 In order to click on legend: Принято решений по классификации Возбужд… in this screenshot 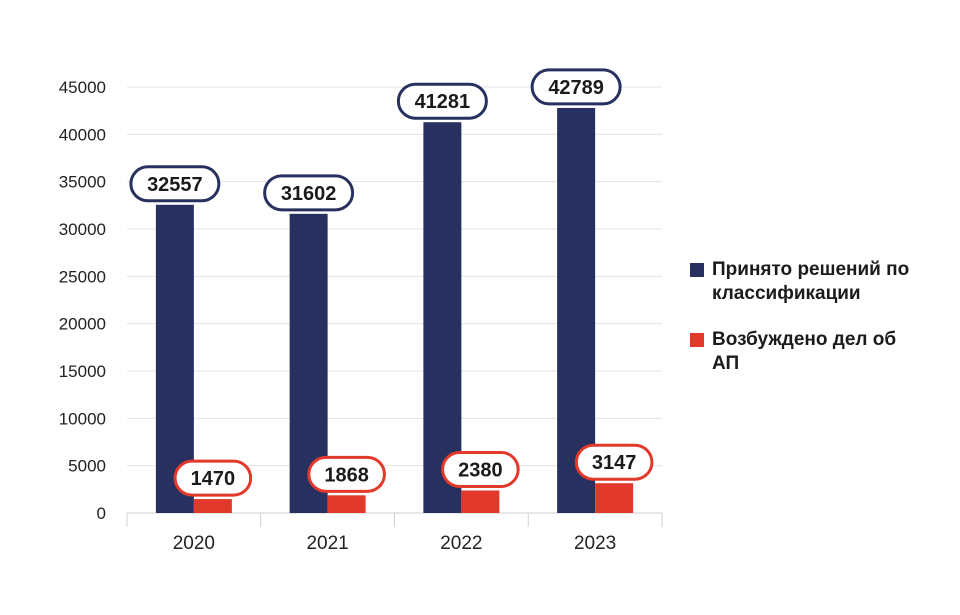, I will do `click(820, 328)`.